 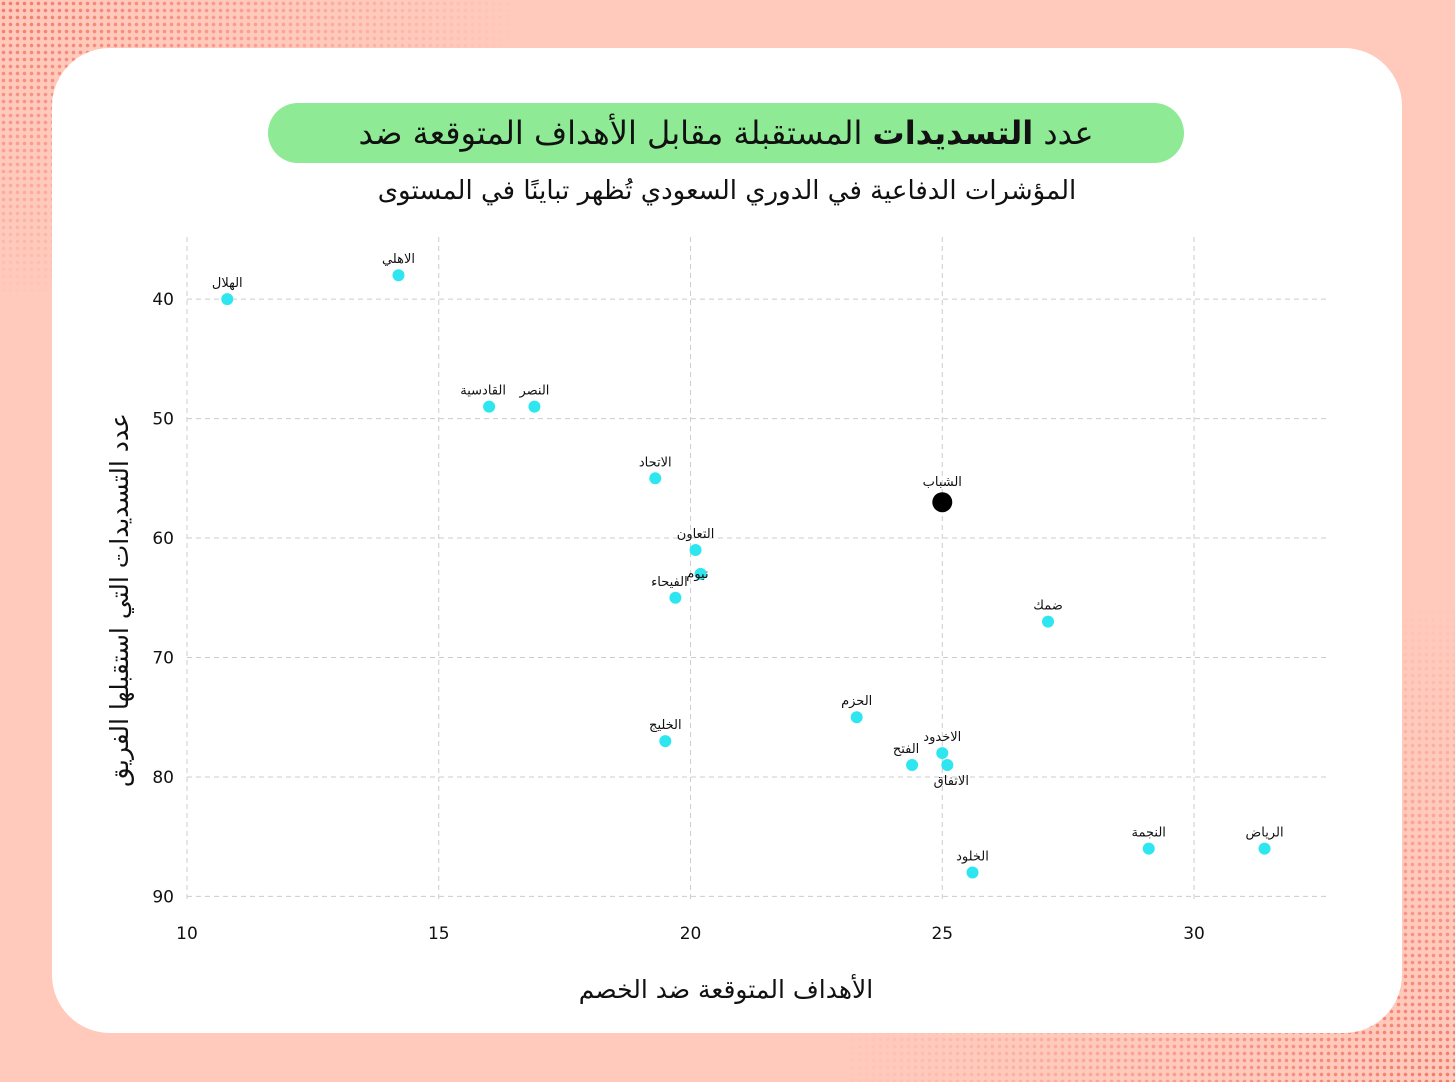 I want to click on title-bold-word: التسديدات, so click(x=953, y=133).